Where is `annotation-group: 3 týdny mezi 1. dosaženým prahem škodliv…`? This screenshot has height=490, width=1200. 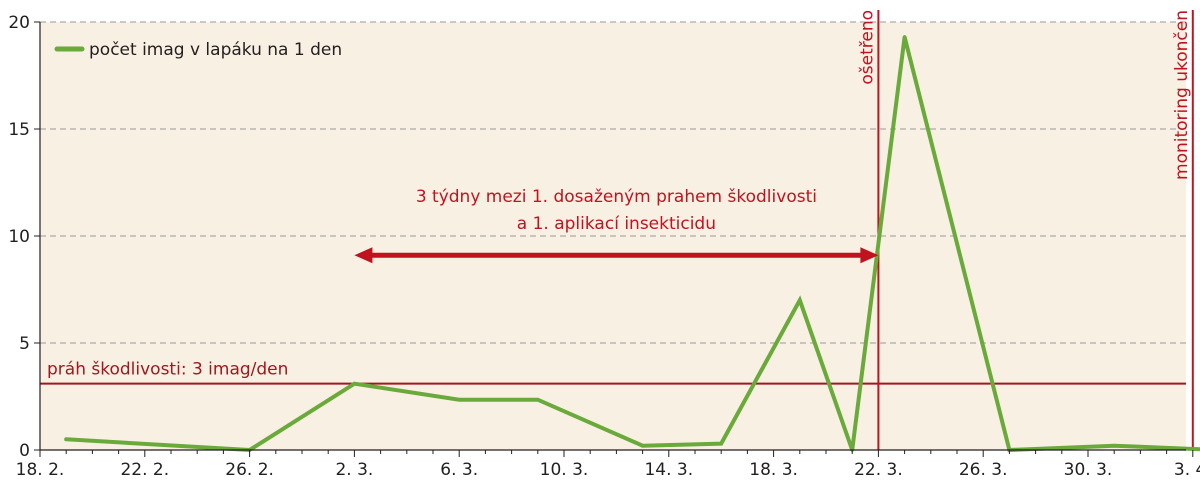 annotation-group: 3 týdny mezi 1. dosaženým prahem škodliv… is located at coordinates (616, 225).